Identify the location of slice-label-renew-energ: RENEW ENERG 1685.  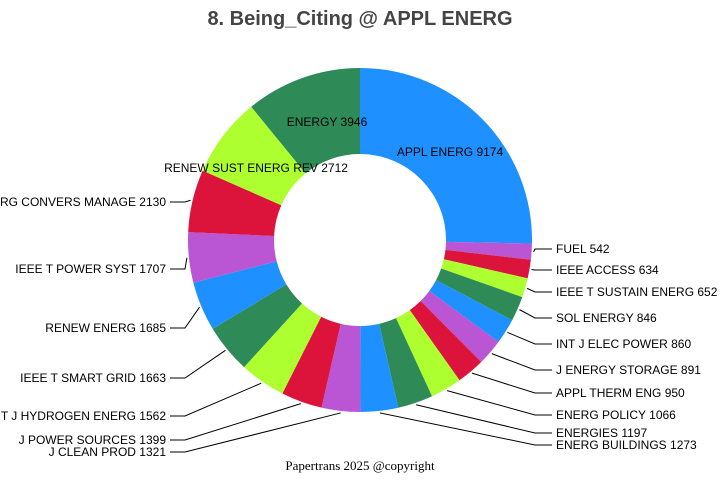
(105, 328).